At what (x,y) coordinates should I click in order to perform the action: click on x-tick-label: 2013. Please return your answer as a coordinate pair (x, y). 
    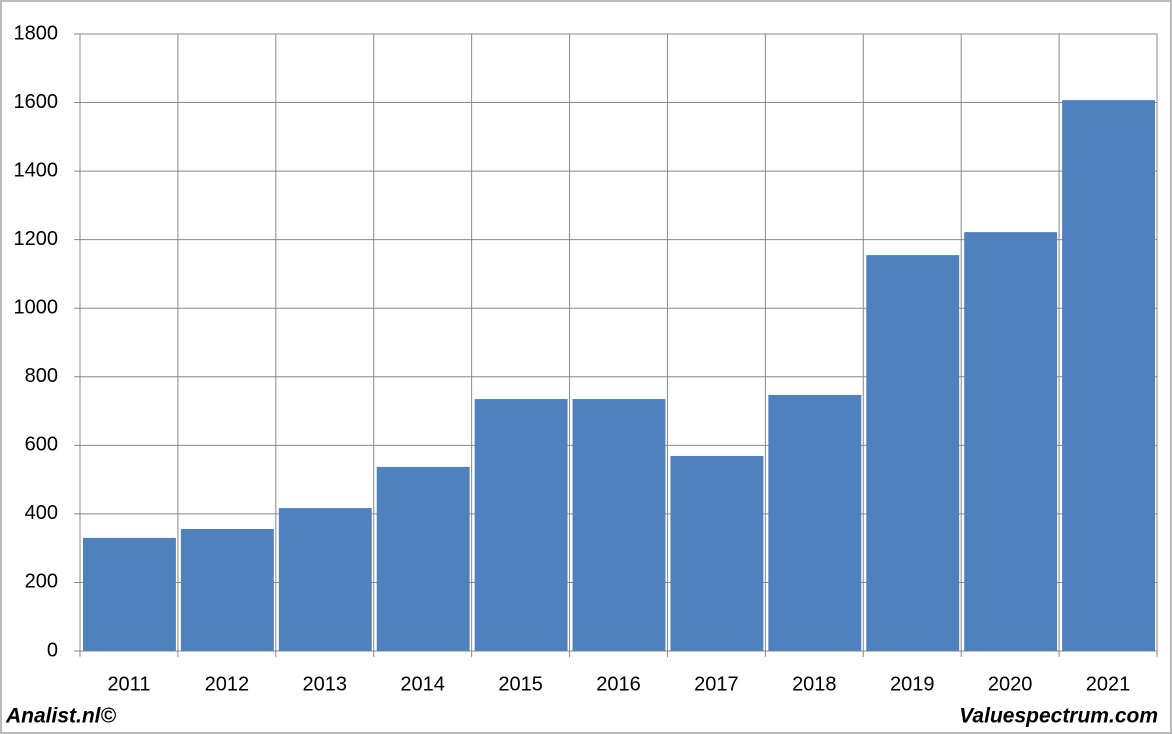
    Looking at the image, I should click on (325, 684).